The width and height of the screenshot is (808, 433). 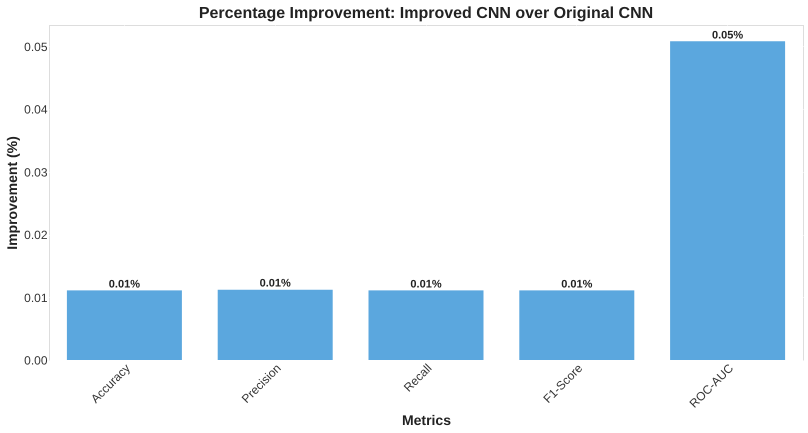 I want to click on x-axis-title: Metrics, so click(x=427, y=420).